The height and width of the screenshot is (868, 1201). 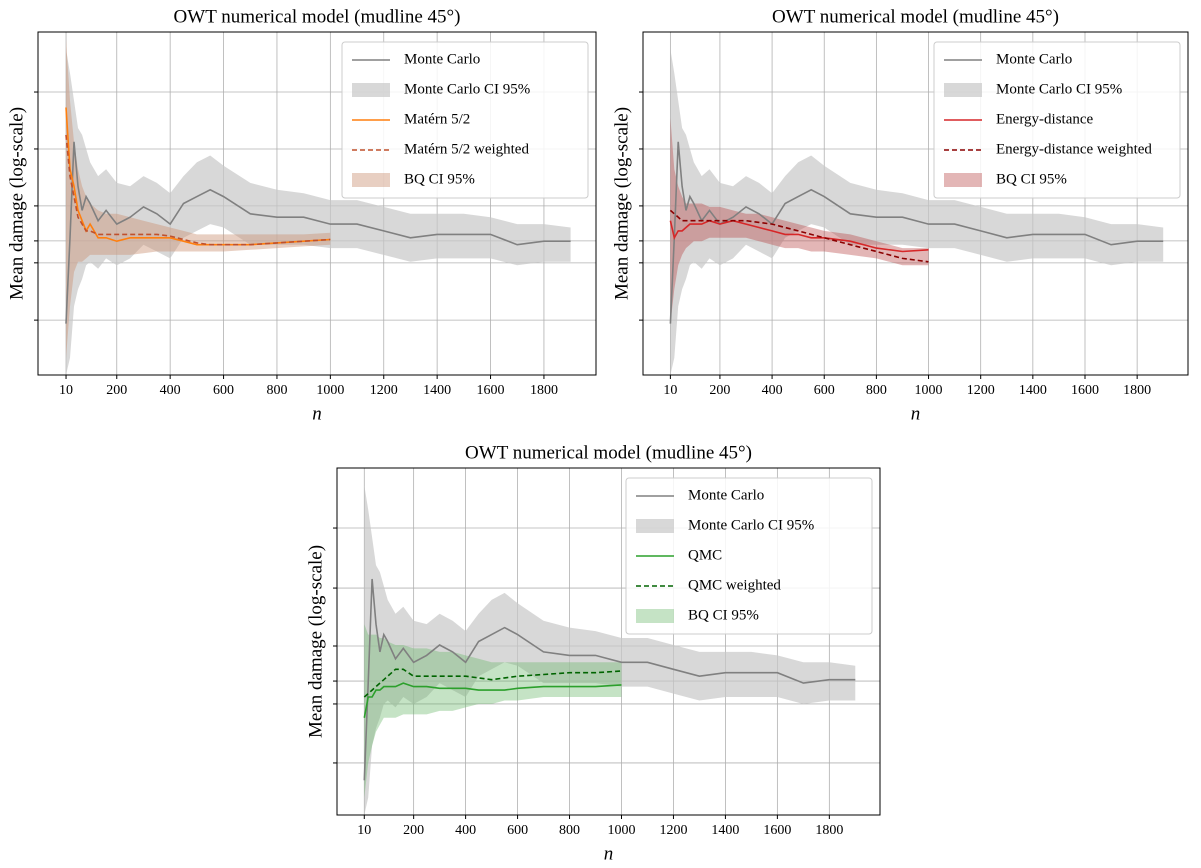 I want to click on legend-label: Matérn 5/2 weighted, so click(x=466, y=149).